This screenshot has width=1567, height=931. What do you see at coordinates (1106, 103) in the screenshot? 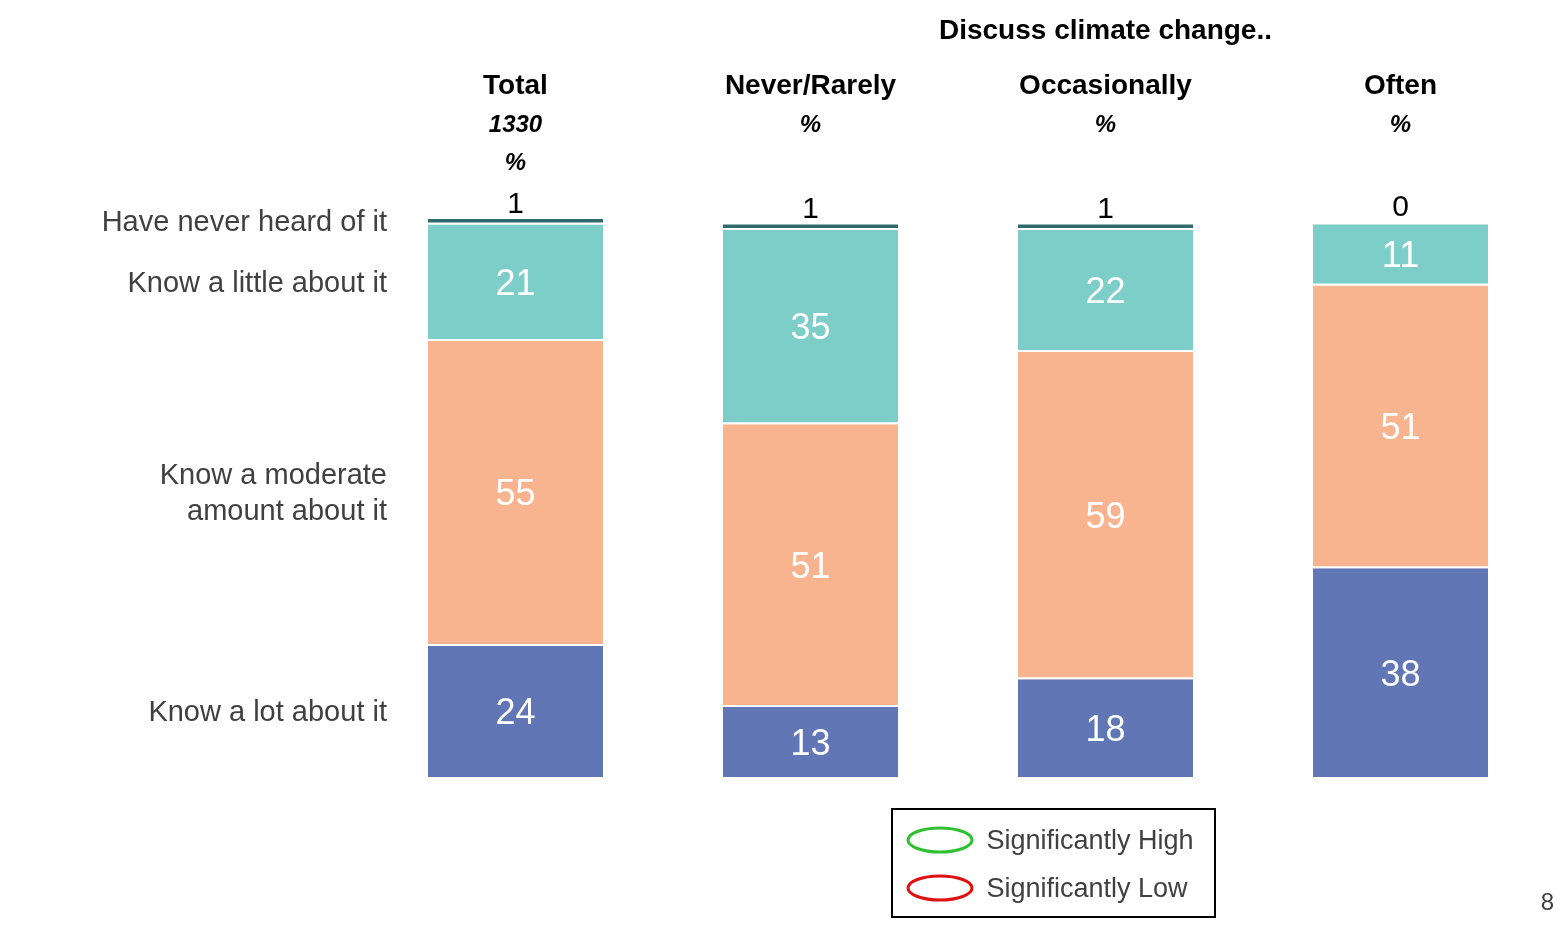
I see `x-tick-label: Occasionally %` at bounding box center [1106, 103].